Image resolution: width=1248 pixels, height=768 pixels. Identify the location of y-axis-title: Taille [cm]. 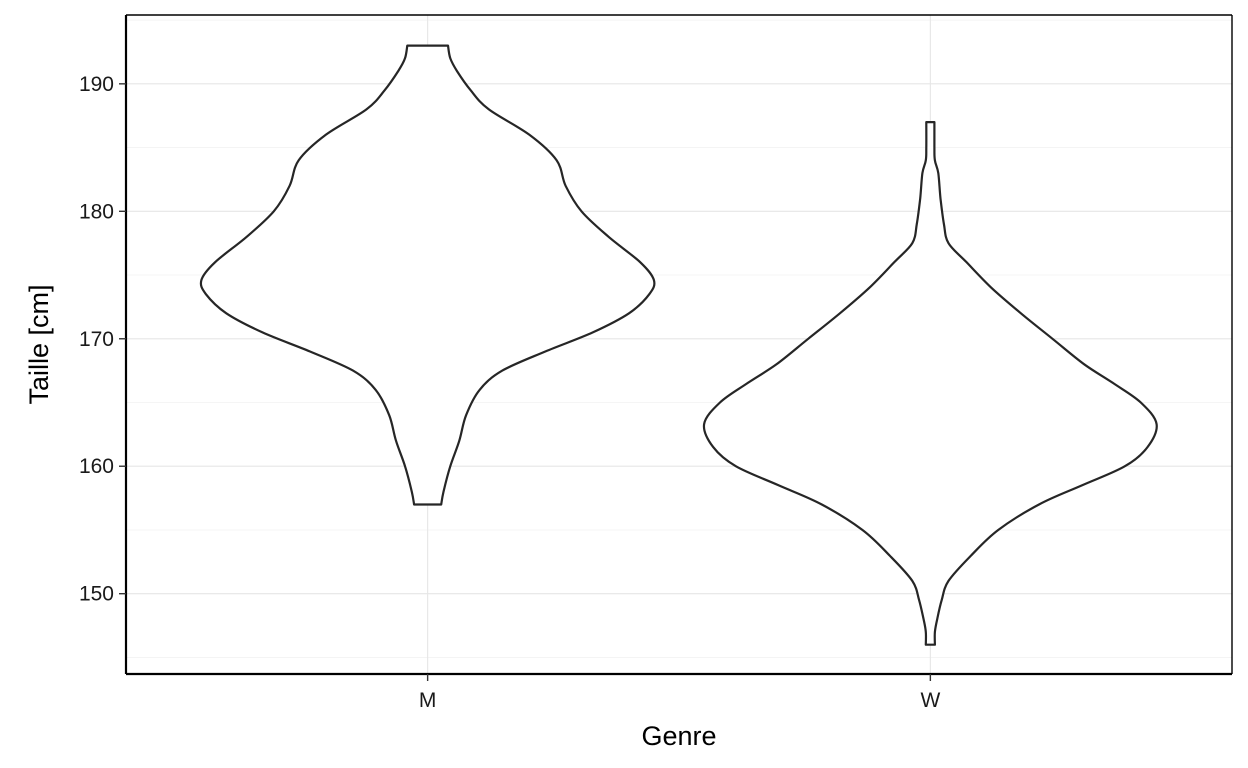
(39, 344).